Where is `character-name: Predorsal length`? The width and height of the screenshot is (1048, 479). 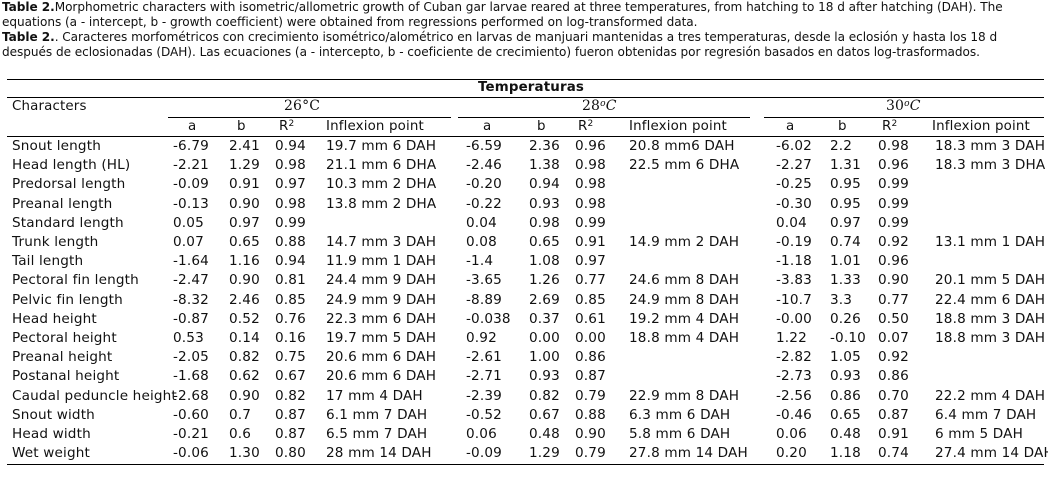 character-name: Predorsal length is located at coordinates (69, 184).